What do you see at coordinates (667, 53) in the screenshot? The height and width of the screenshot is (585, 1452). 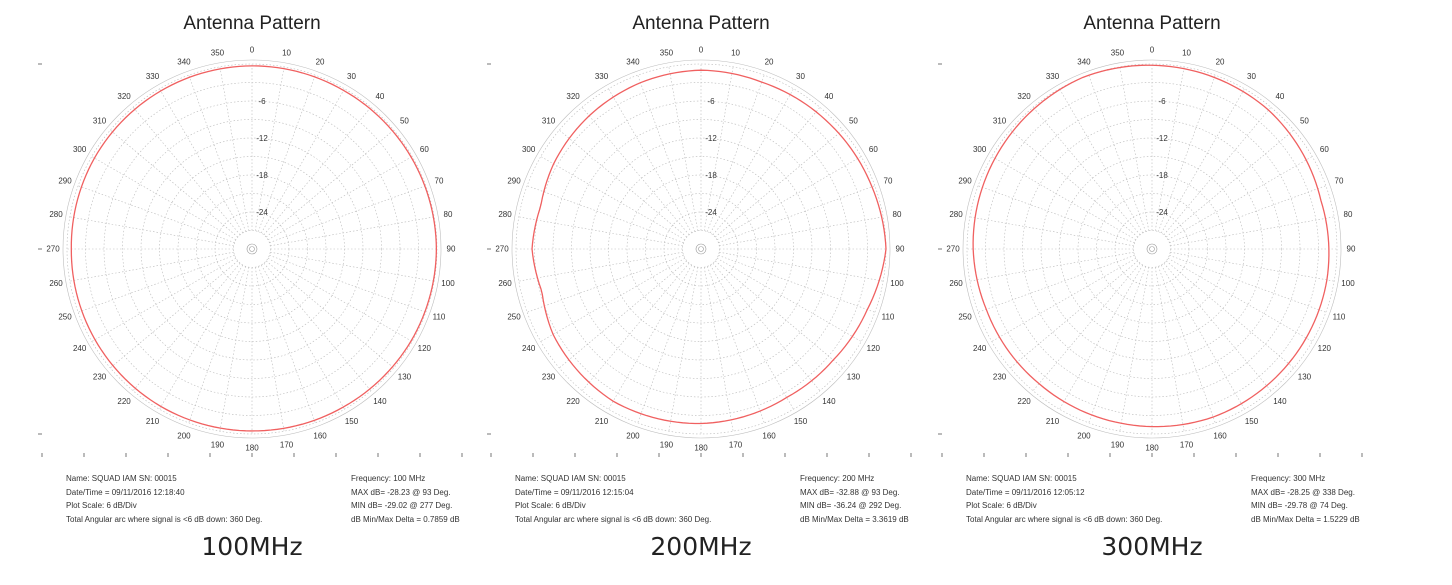 I see `angle-tick-label: 350` at bounding box center [667, 53].